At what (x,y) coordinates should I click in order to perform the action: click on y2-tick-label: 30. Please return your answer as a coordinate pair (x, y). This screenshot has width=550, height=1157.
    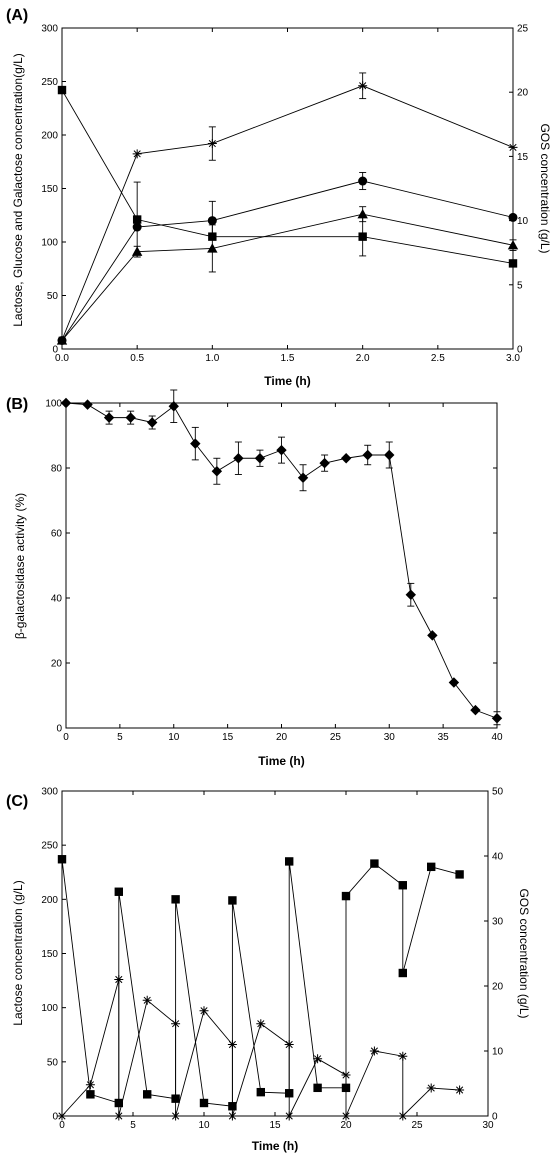
    Looking at the image, I should click on (498, 922).